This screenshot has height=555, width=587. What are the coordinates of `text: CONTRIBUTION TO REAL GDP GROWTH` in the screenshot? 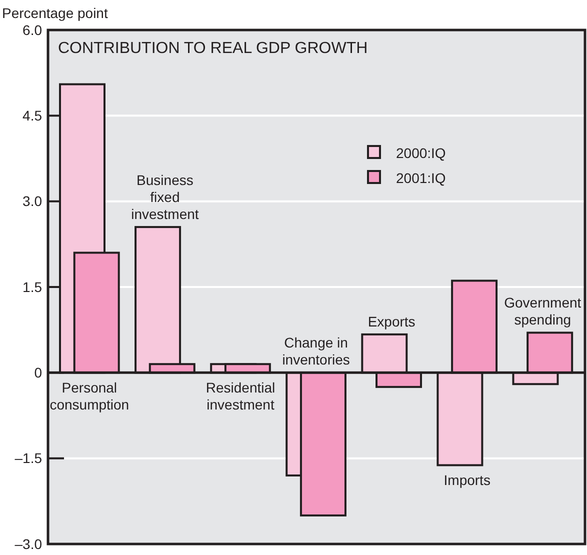 It's located at (213, 48).